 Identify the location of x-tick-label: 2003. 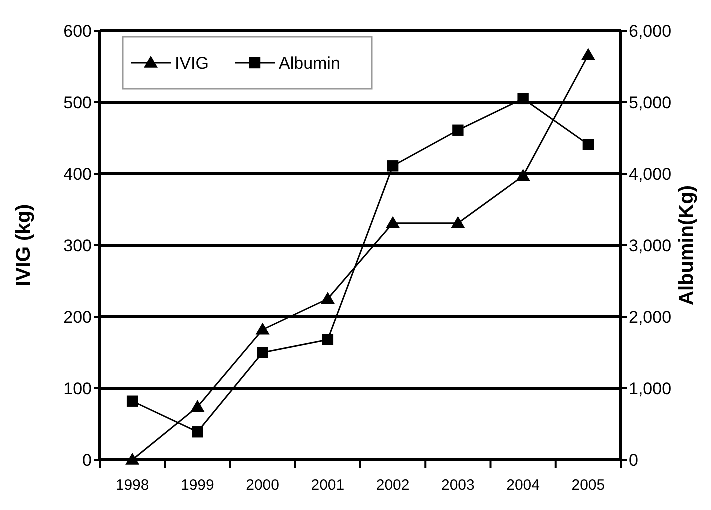
(458, 485).